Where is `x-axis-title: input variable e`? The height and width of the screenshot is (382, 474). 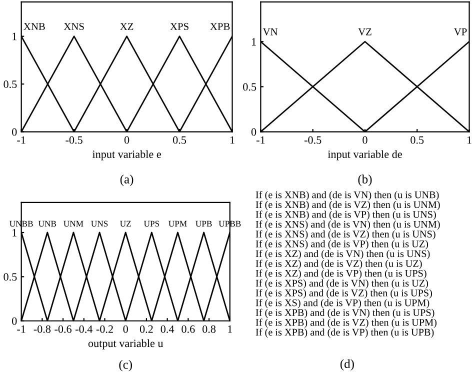 x-axis-title: input variable e is located at coordinates (126, 155).